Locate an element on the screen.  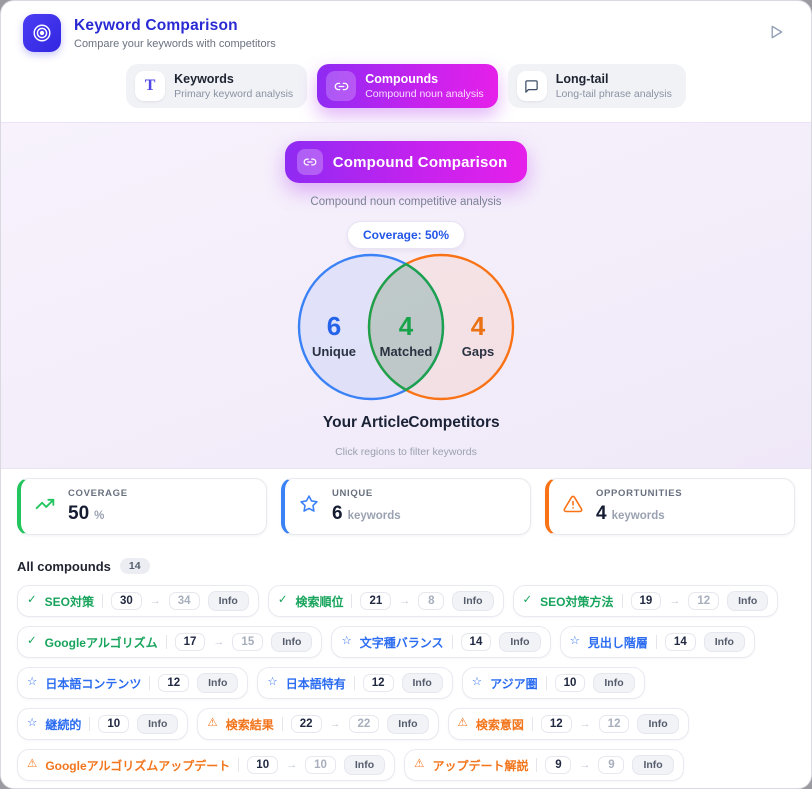
chip-keyword-label: 日本語特有 is located at coordinates (315, 683).